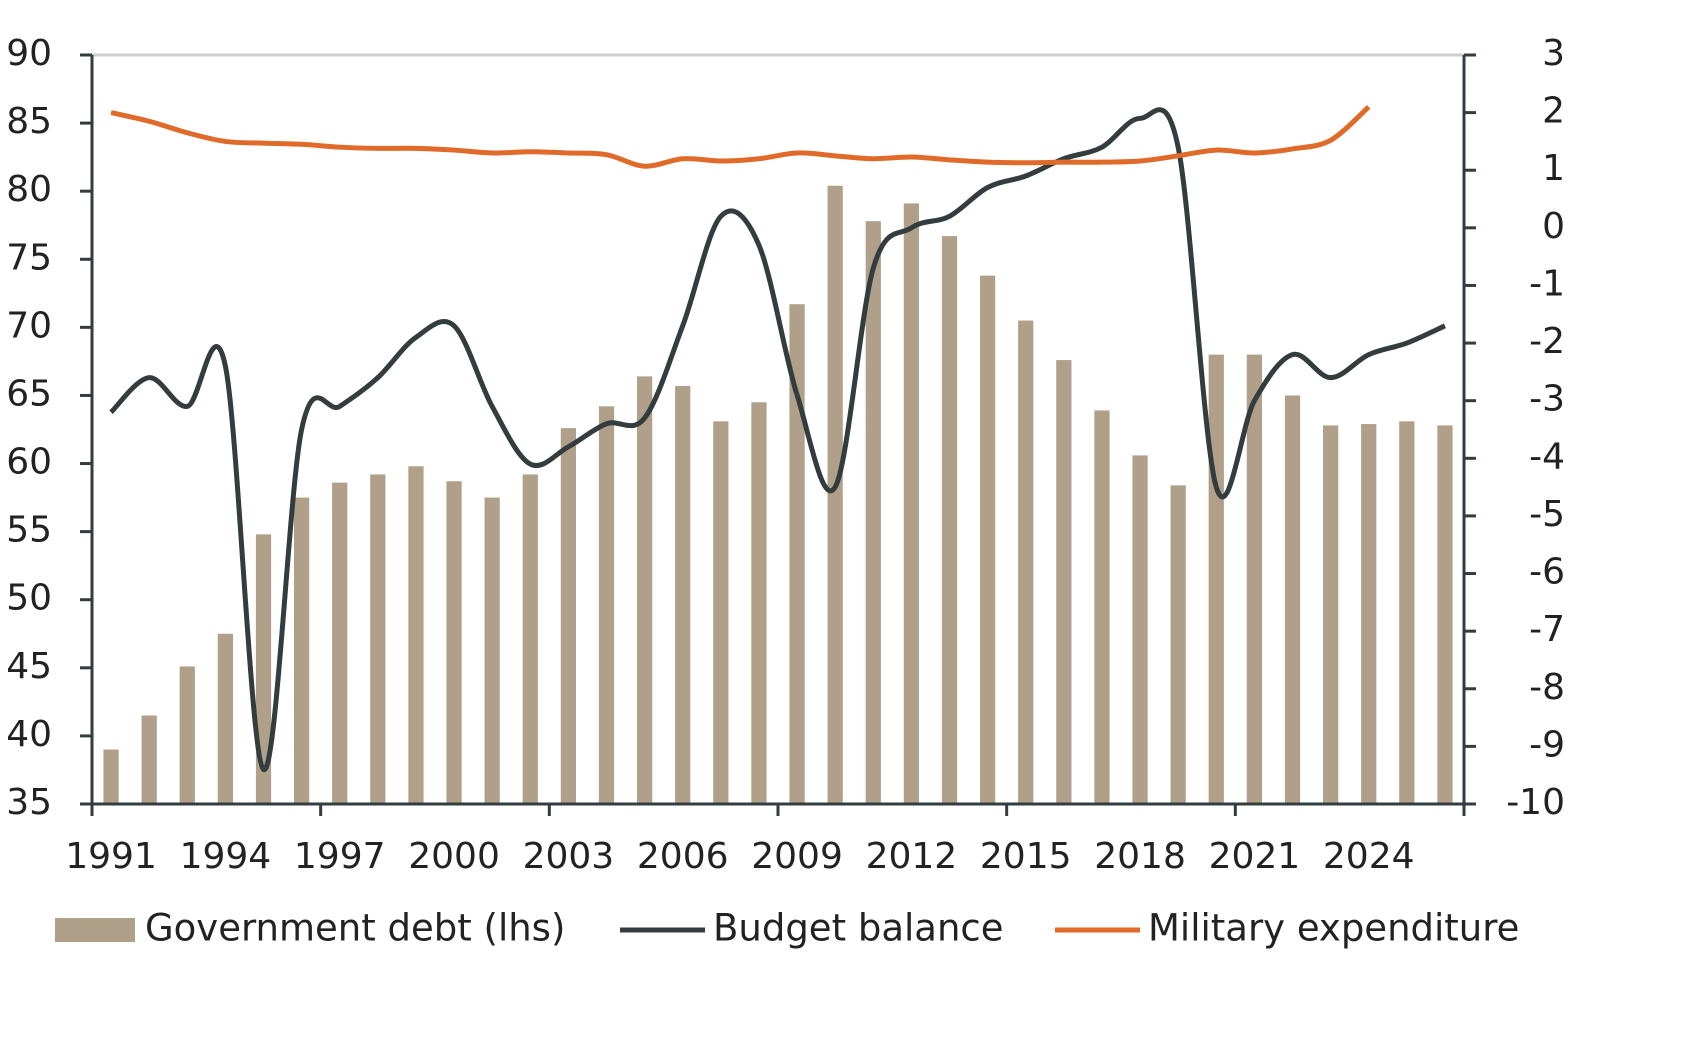 Image resolution: width=1690 pixels, height=1039 pixels. I want to click on y2-tick-label: 3, so click(1553, 53).